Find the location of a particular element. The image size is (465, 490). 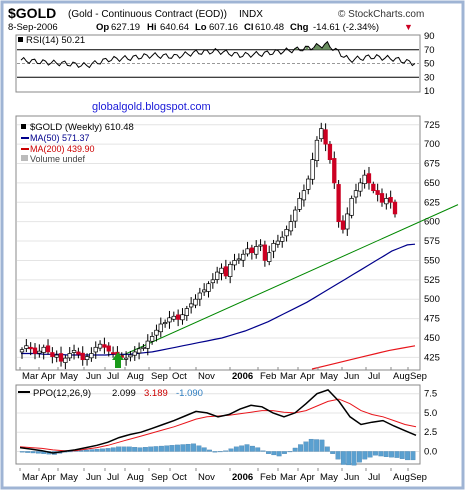

rsi-line is located at coordinates (218, 54).